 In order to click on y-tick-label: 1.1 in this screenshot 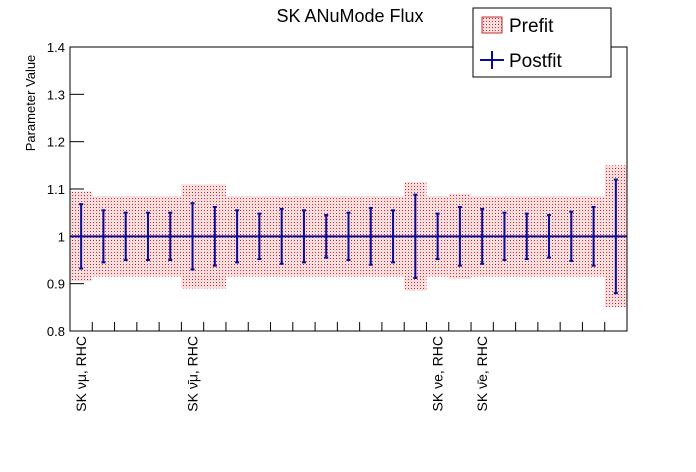, I will do `click(56, 189)`.